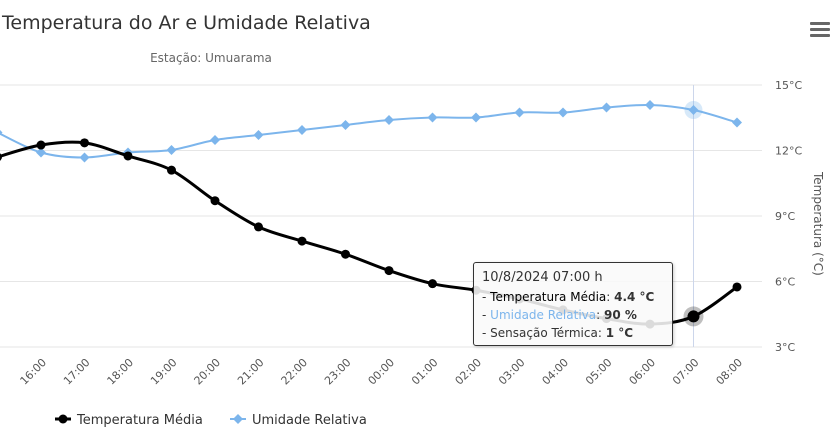 The height and width of the screenshot is (431, 835). I want to click on legend-item-humidity: Umidade Relativa, so click(309, 420).